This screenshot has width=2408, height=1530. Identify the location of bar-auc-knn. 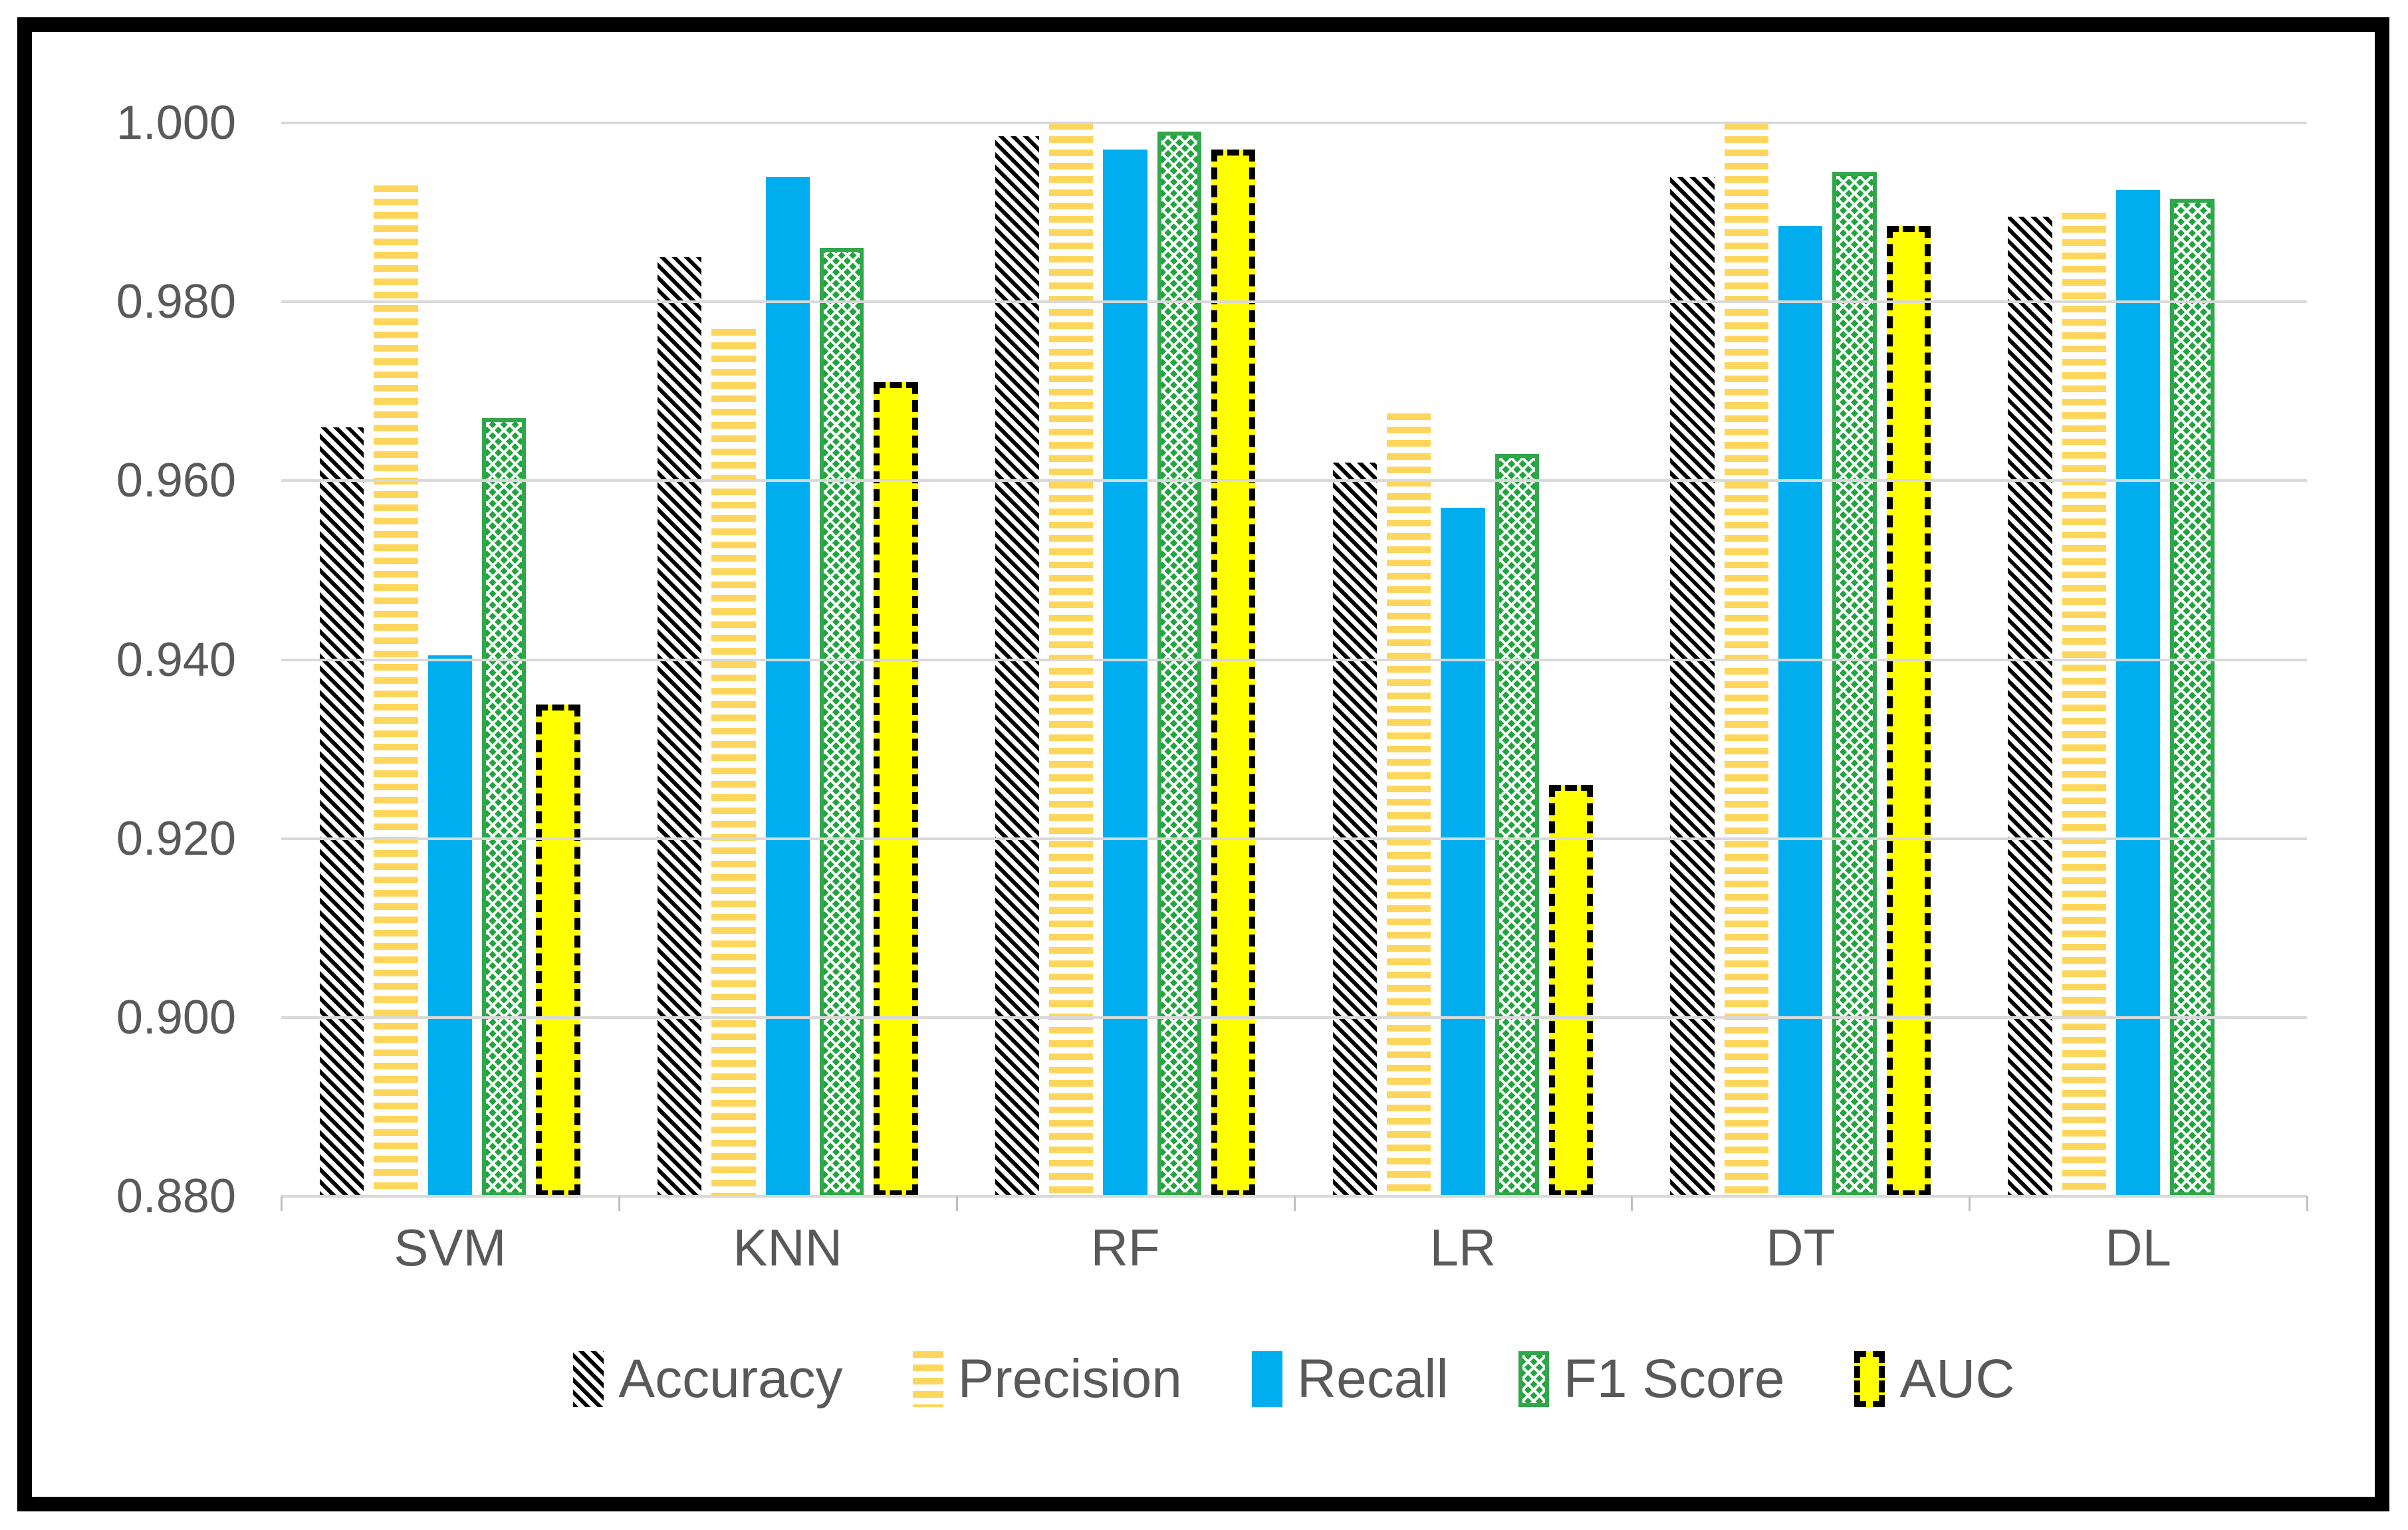
(896, 789).